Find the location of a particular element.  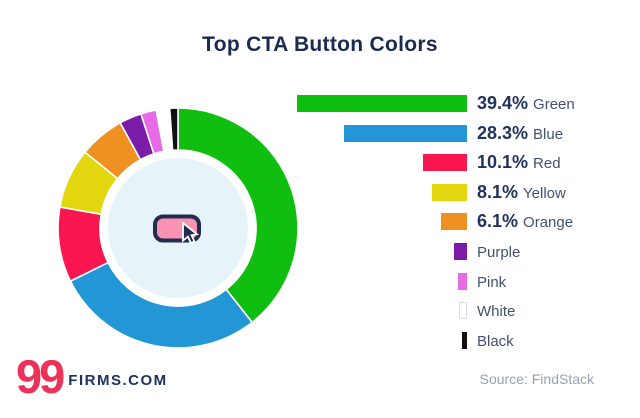

legend-row-green: 39.4% Green is located at coordinates (462, 103).